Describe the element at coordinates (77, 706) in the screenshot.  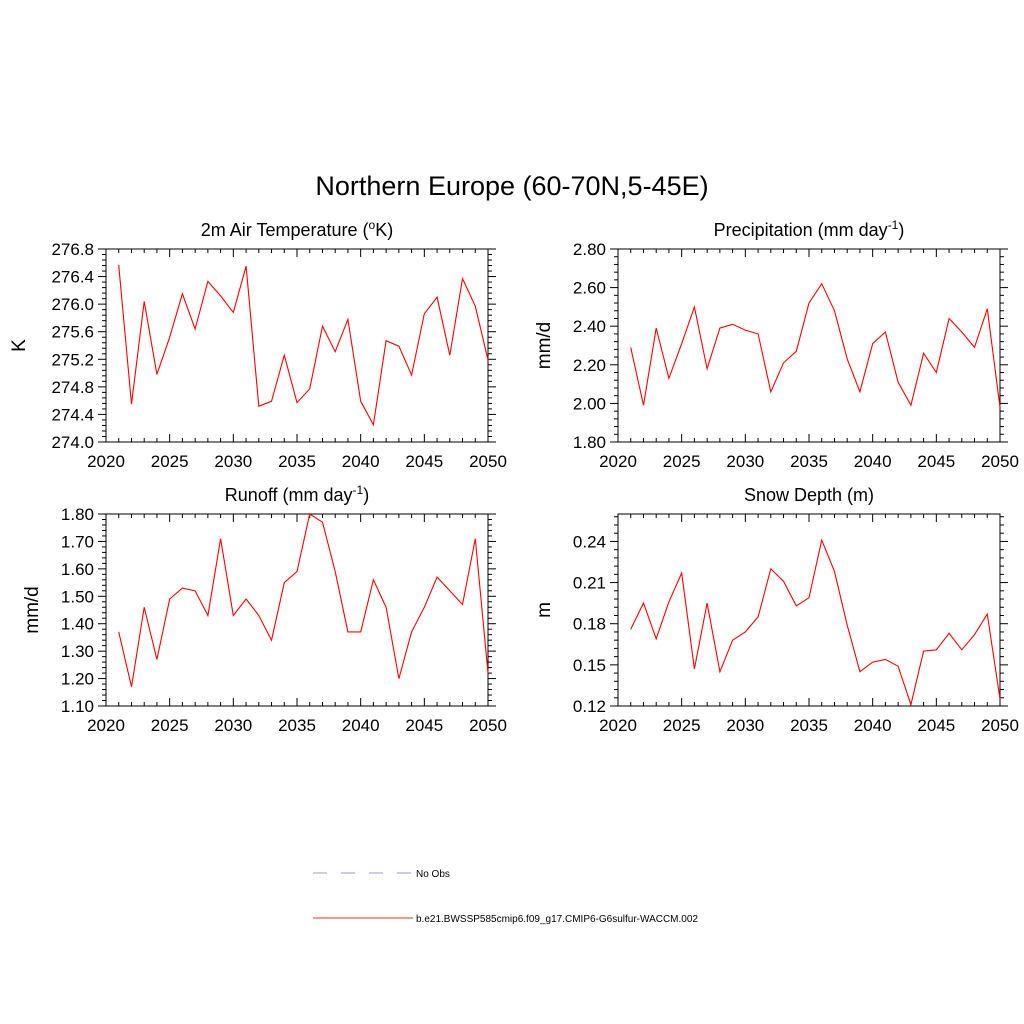
I see `y-tick-label: 1.10` at that location.